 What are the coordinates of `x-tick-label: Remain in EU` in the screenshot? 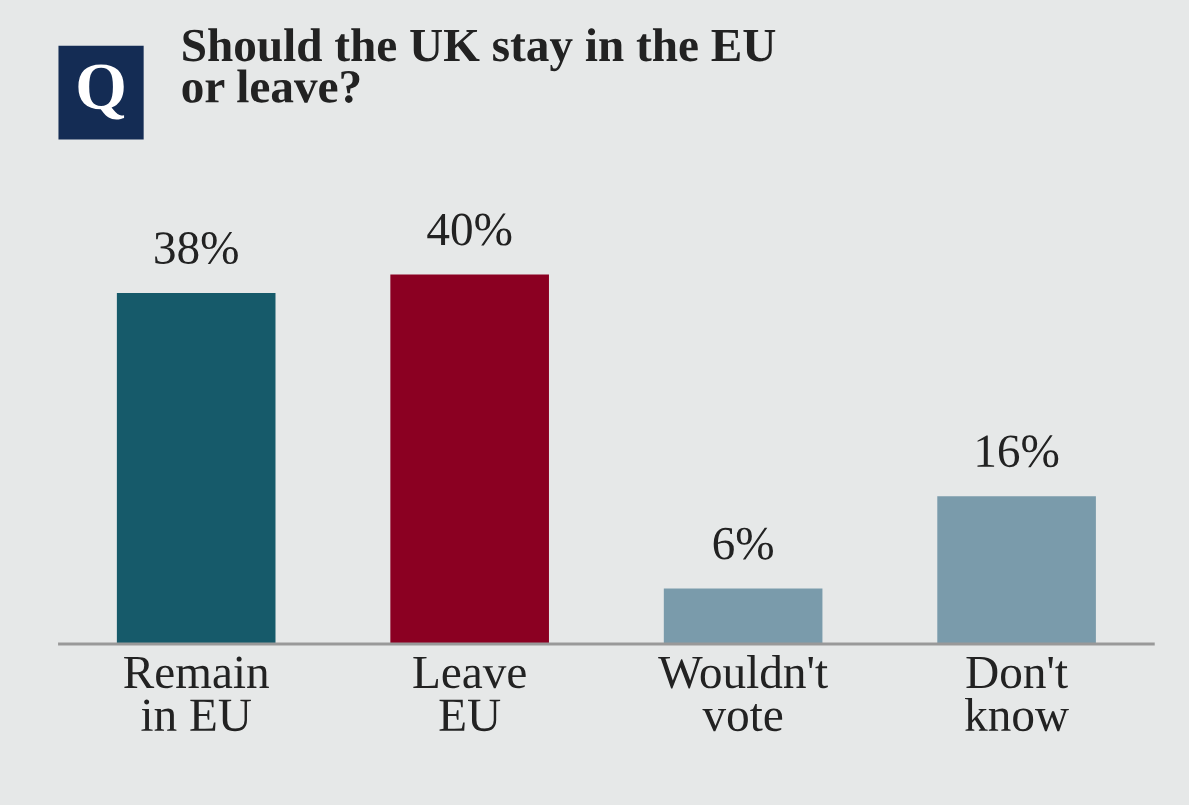 It's located at (196, 694).